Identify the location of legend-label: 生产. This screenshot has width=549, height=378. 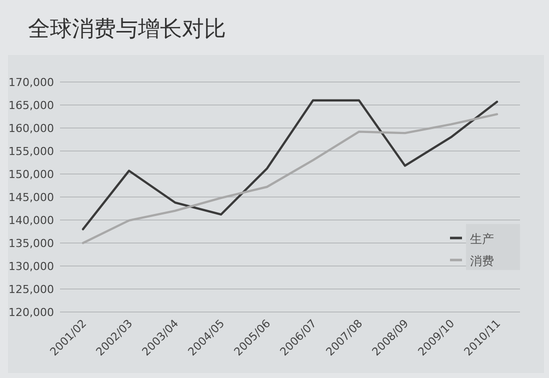
(482, 239).